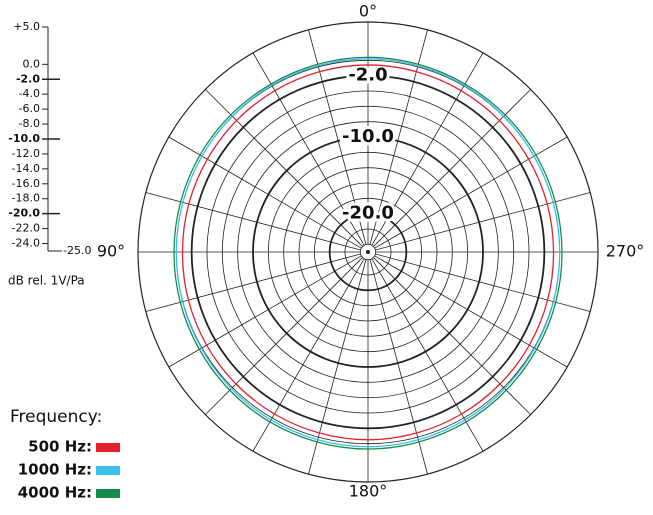 This screenshot has height=515, width=653. Describe the element at coordinates (77, 250) in the screenshot. I see `scale-tick-label: -25.0` at that location.